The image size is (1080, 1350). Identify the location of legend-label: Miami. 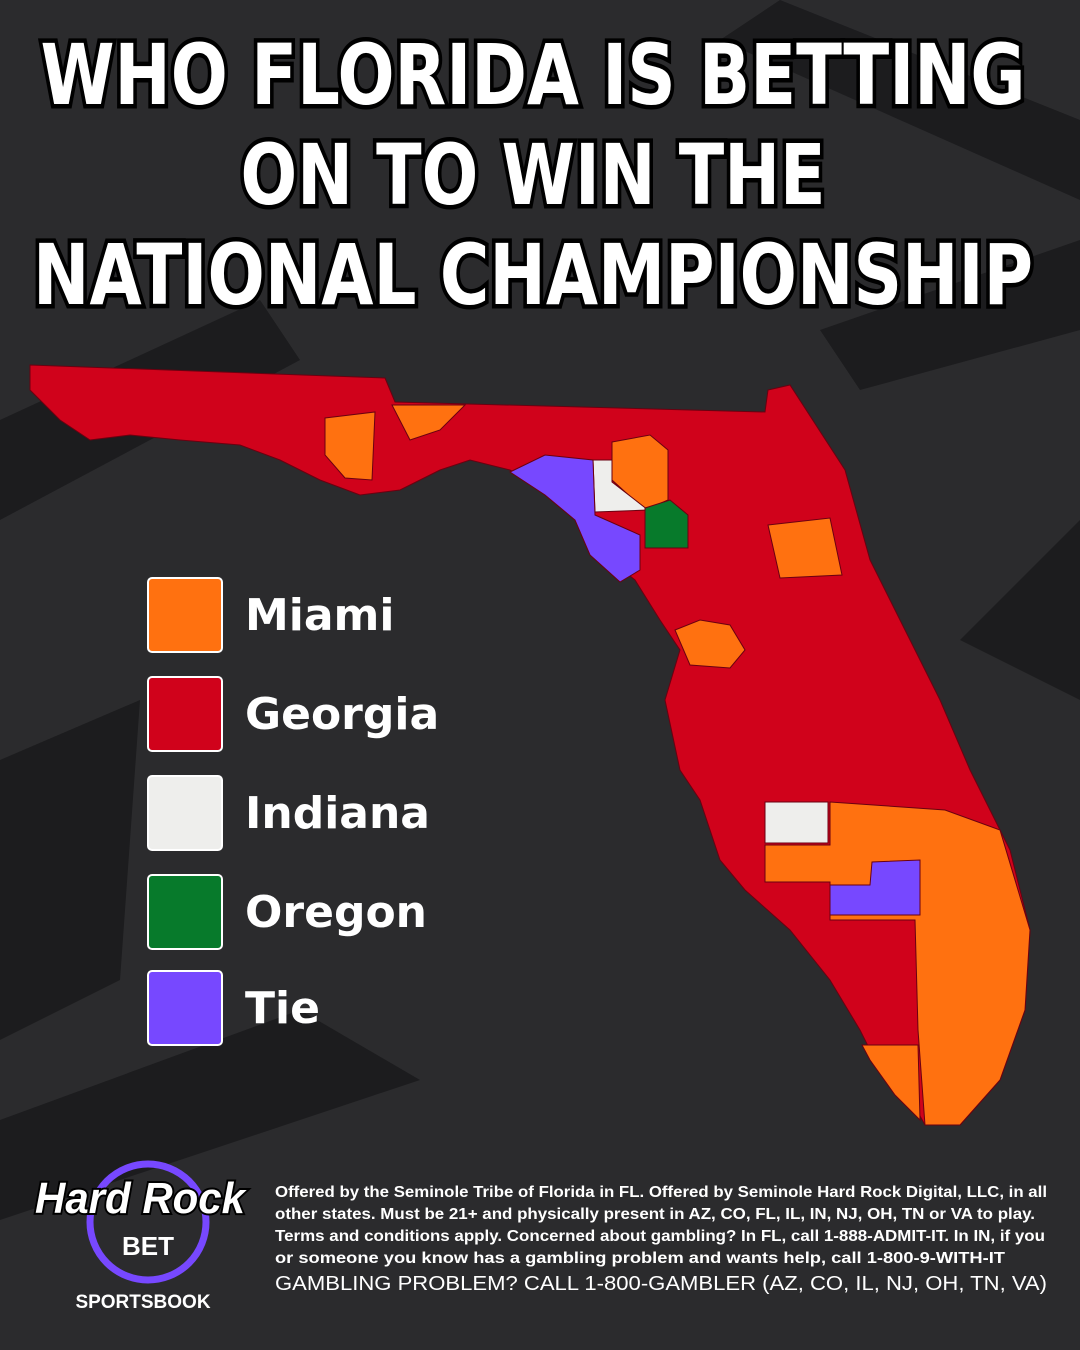
(320, 615).